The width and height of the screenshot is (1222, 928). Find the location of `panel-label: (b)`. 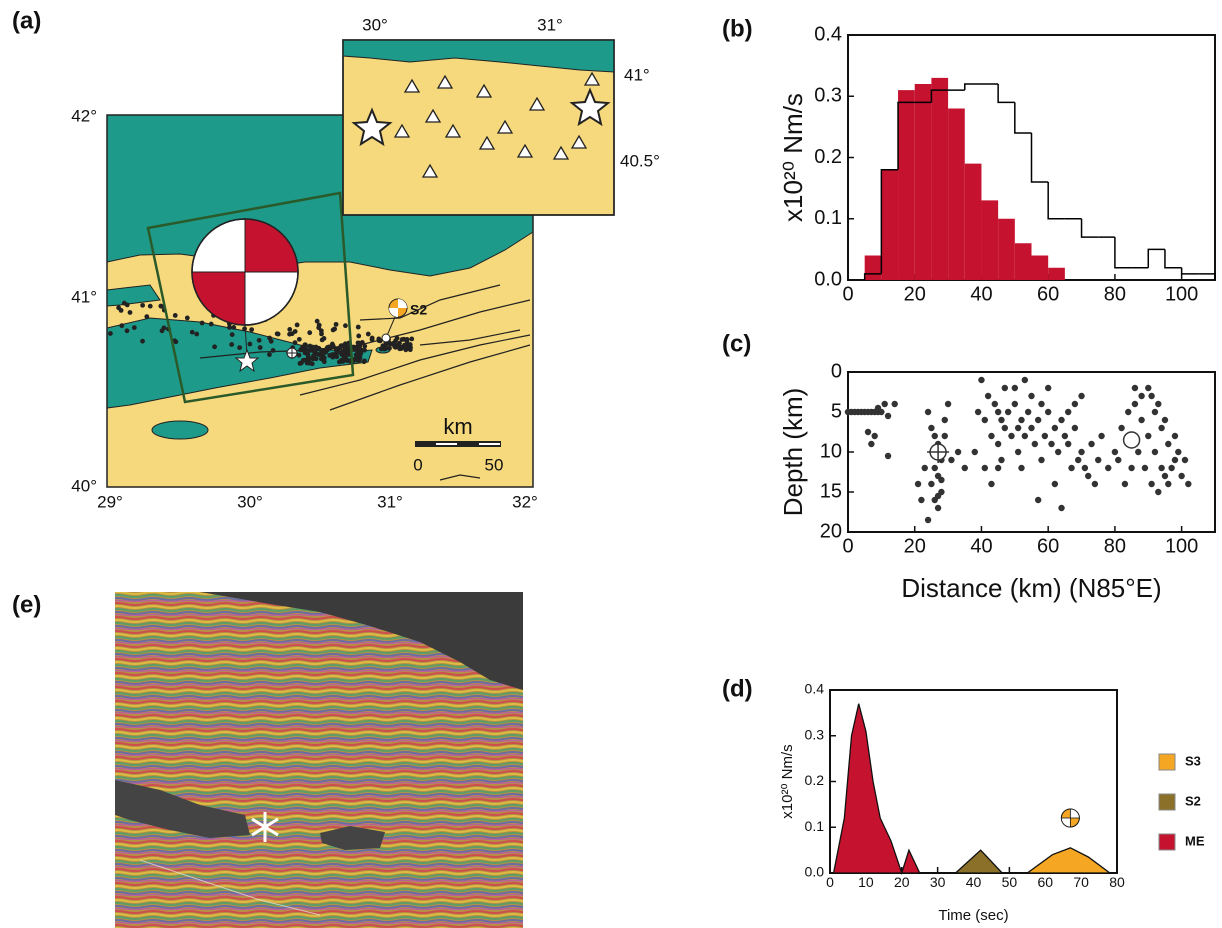

panel-label: (b) is located at coordinates (737, 28).